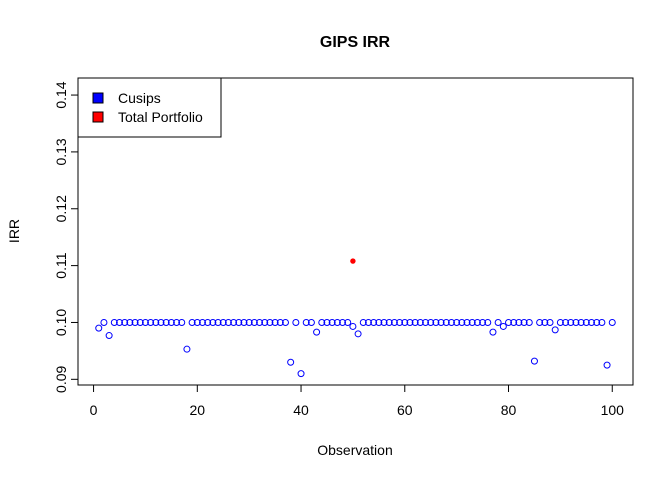  Describe the element at coordinates (61, 208) in the screenshot. I see `y-tick-label: 0.12` at that location.